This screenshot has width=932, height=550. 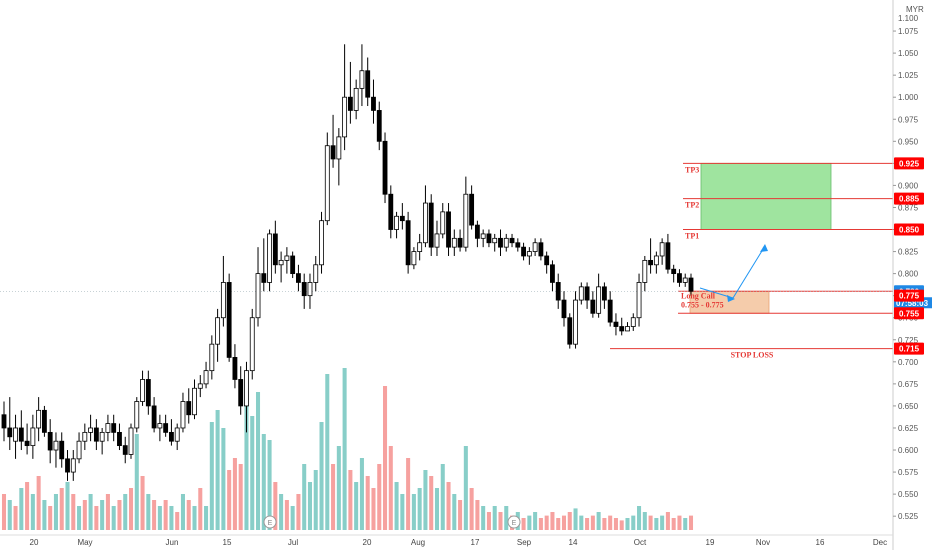 I want to click on entry-price-tag, so click(x=909, y=295).